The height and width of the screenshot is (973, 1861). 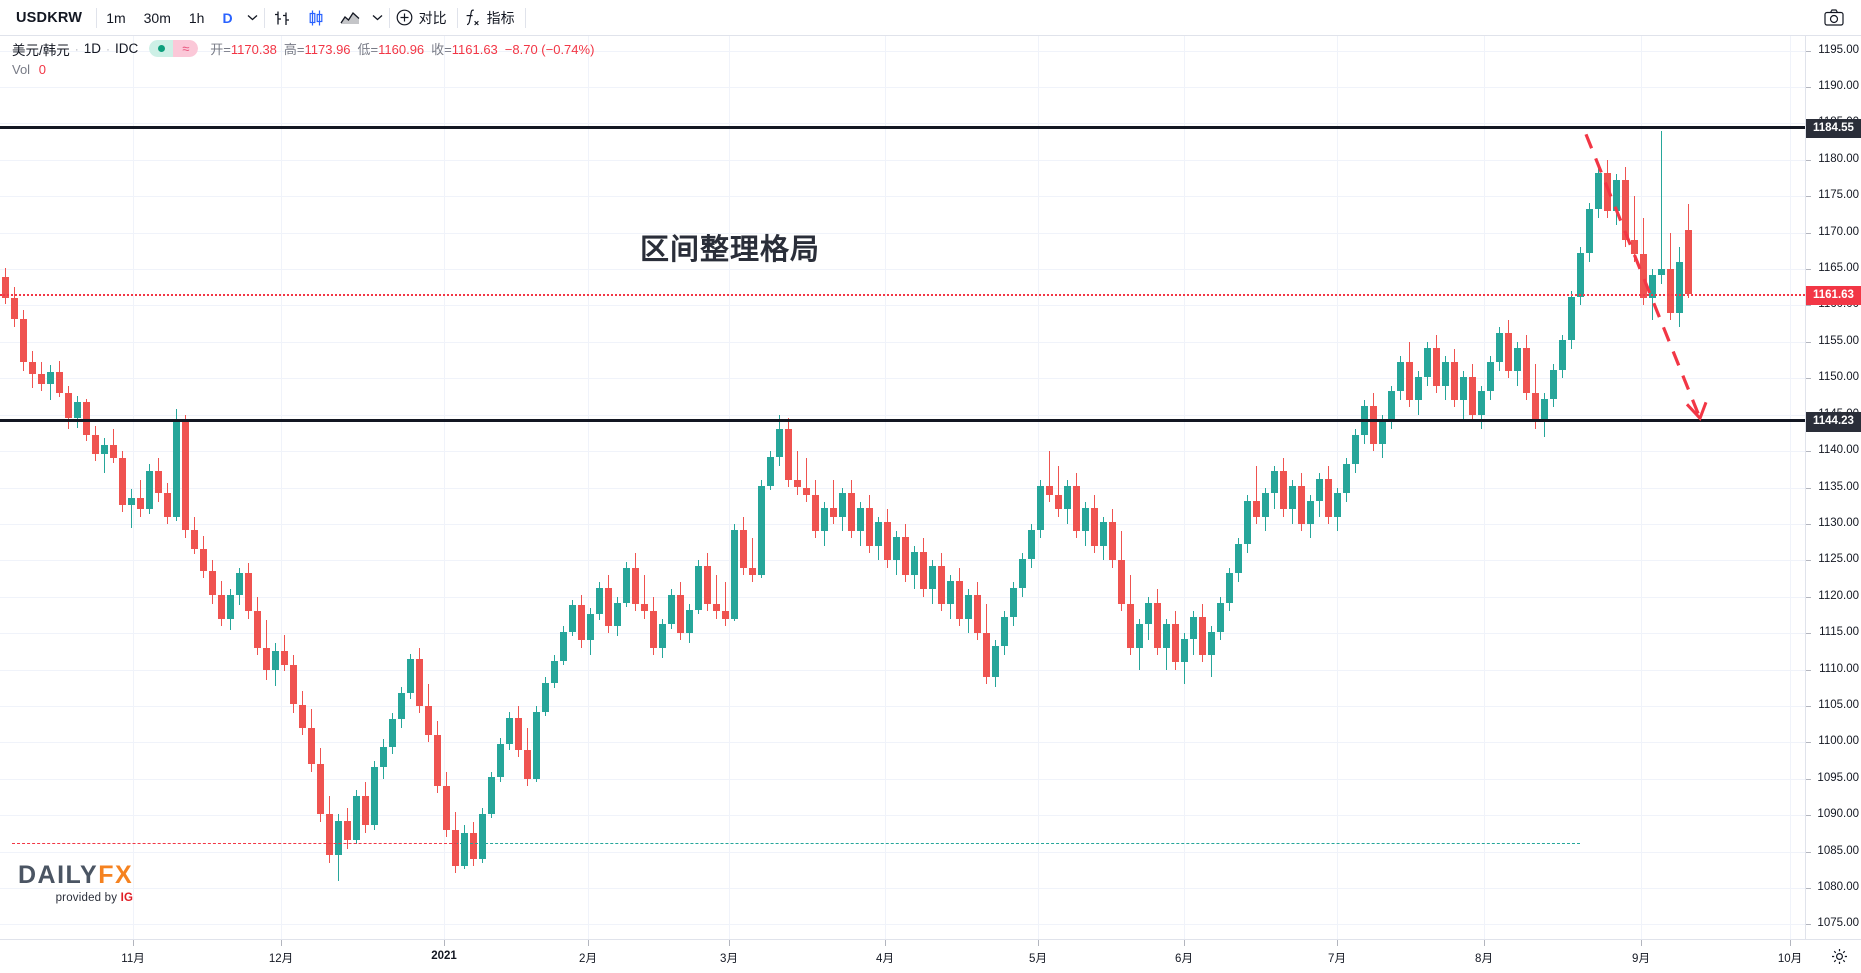 What do you see at coordinates (350, 18) in the screenshot?
I see `area-chart-icon` at bounding box center [350, 18].